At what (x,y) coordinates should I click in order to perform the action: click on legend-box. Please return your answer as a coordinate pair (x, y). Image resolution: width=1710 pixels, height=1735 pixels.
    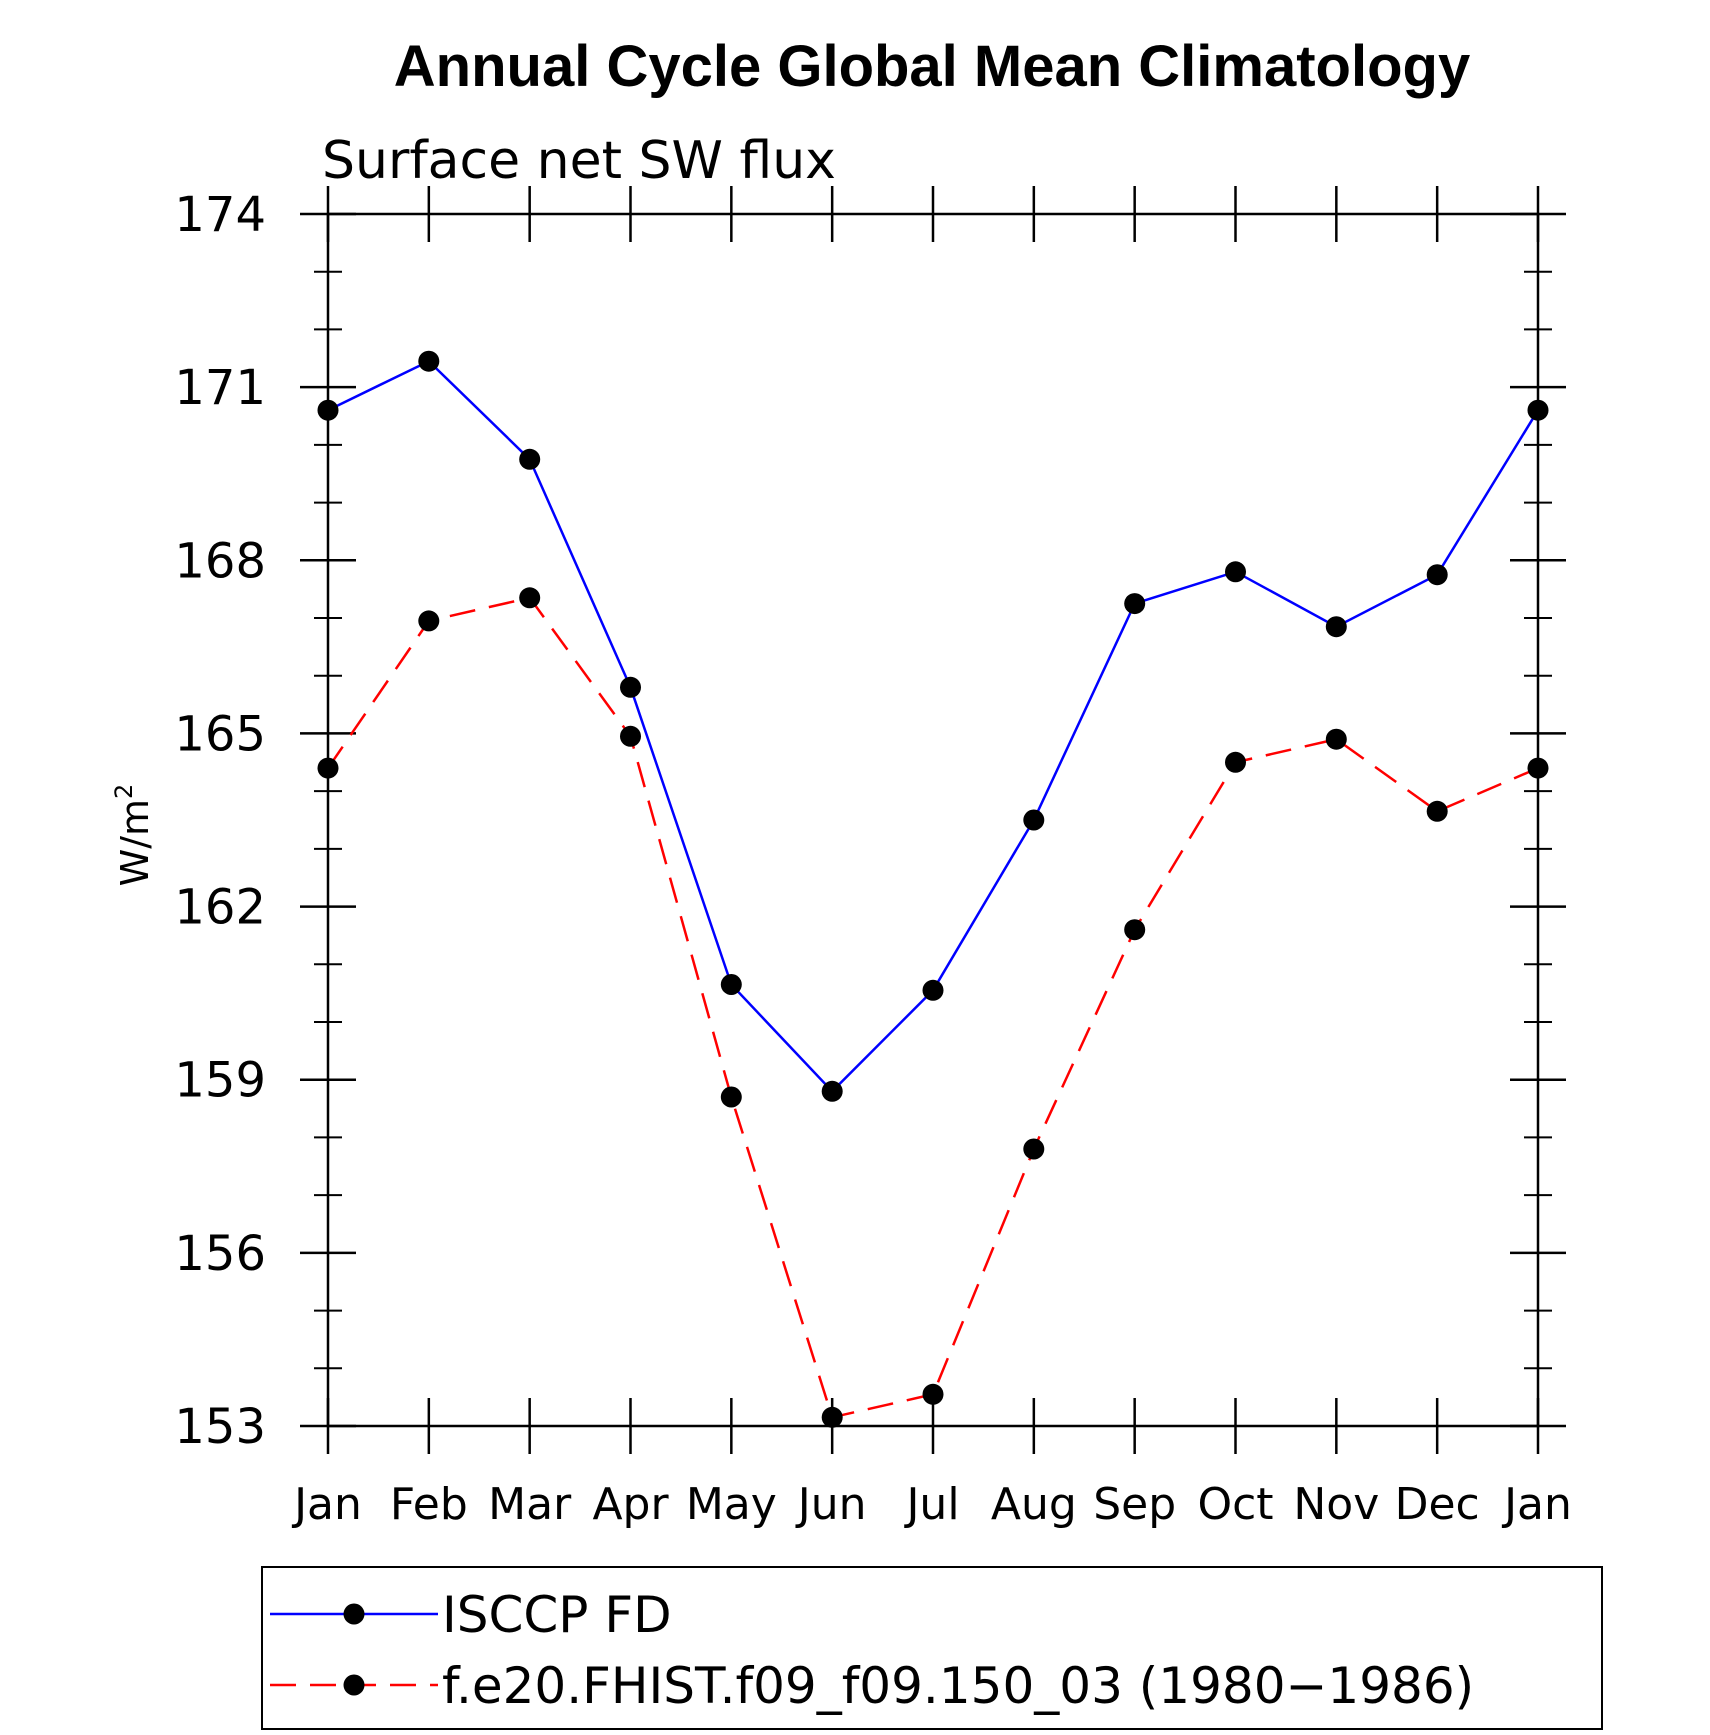
    Looking at the image, I should click on (932, 1648).